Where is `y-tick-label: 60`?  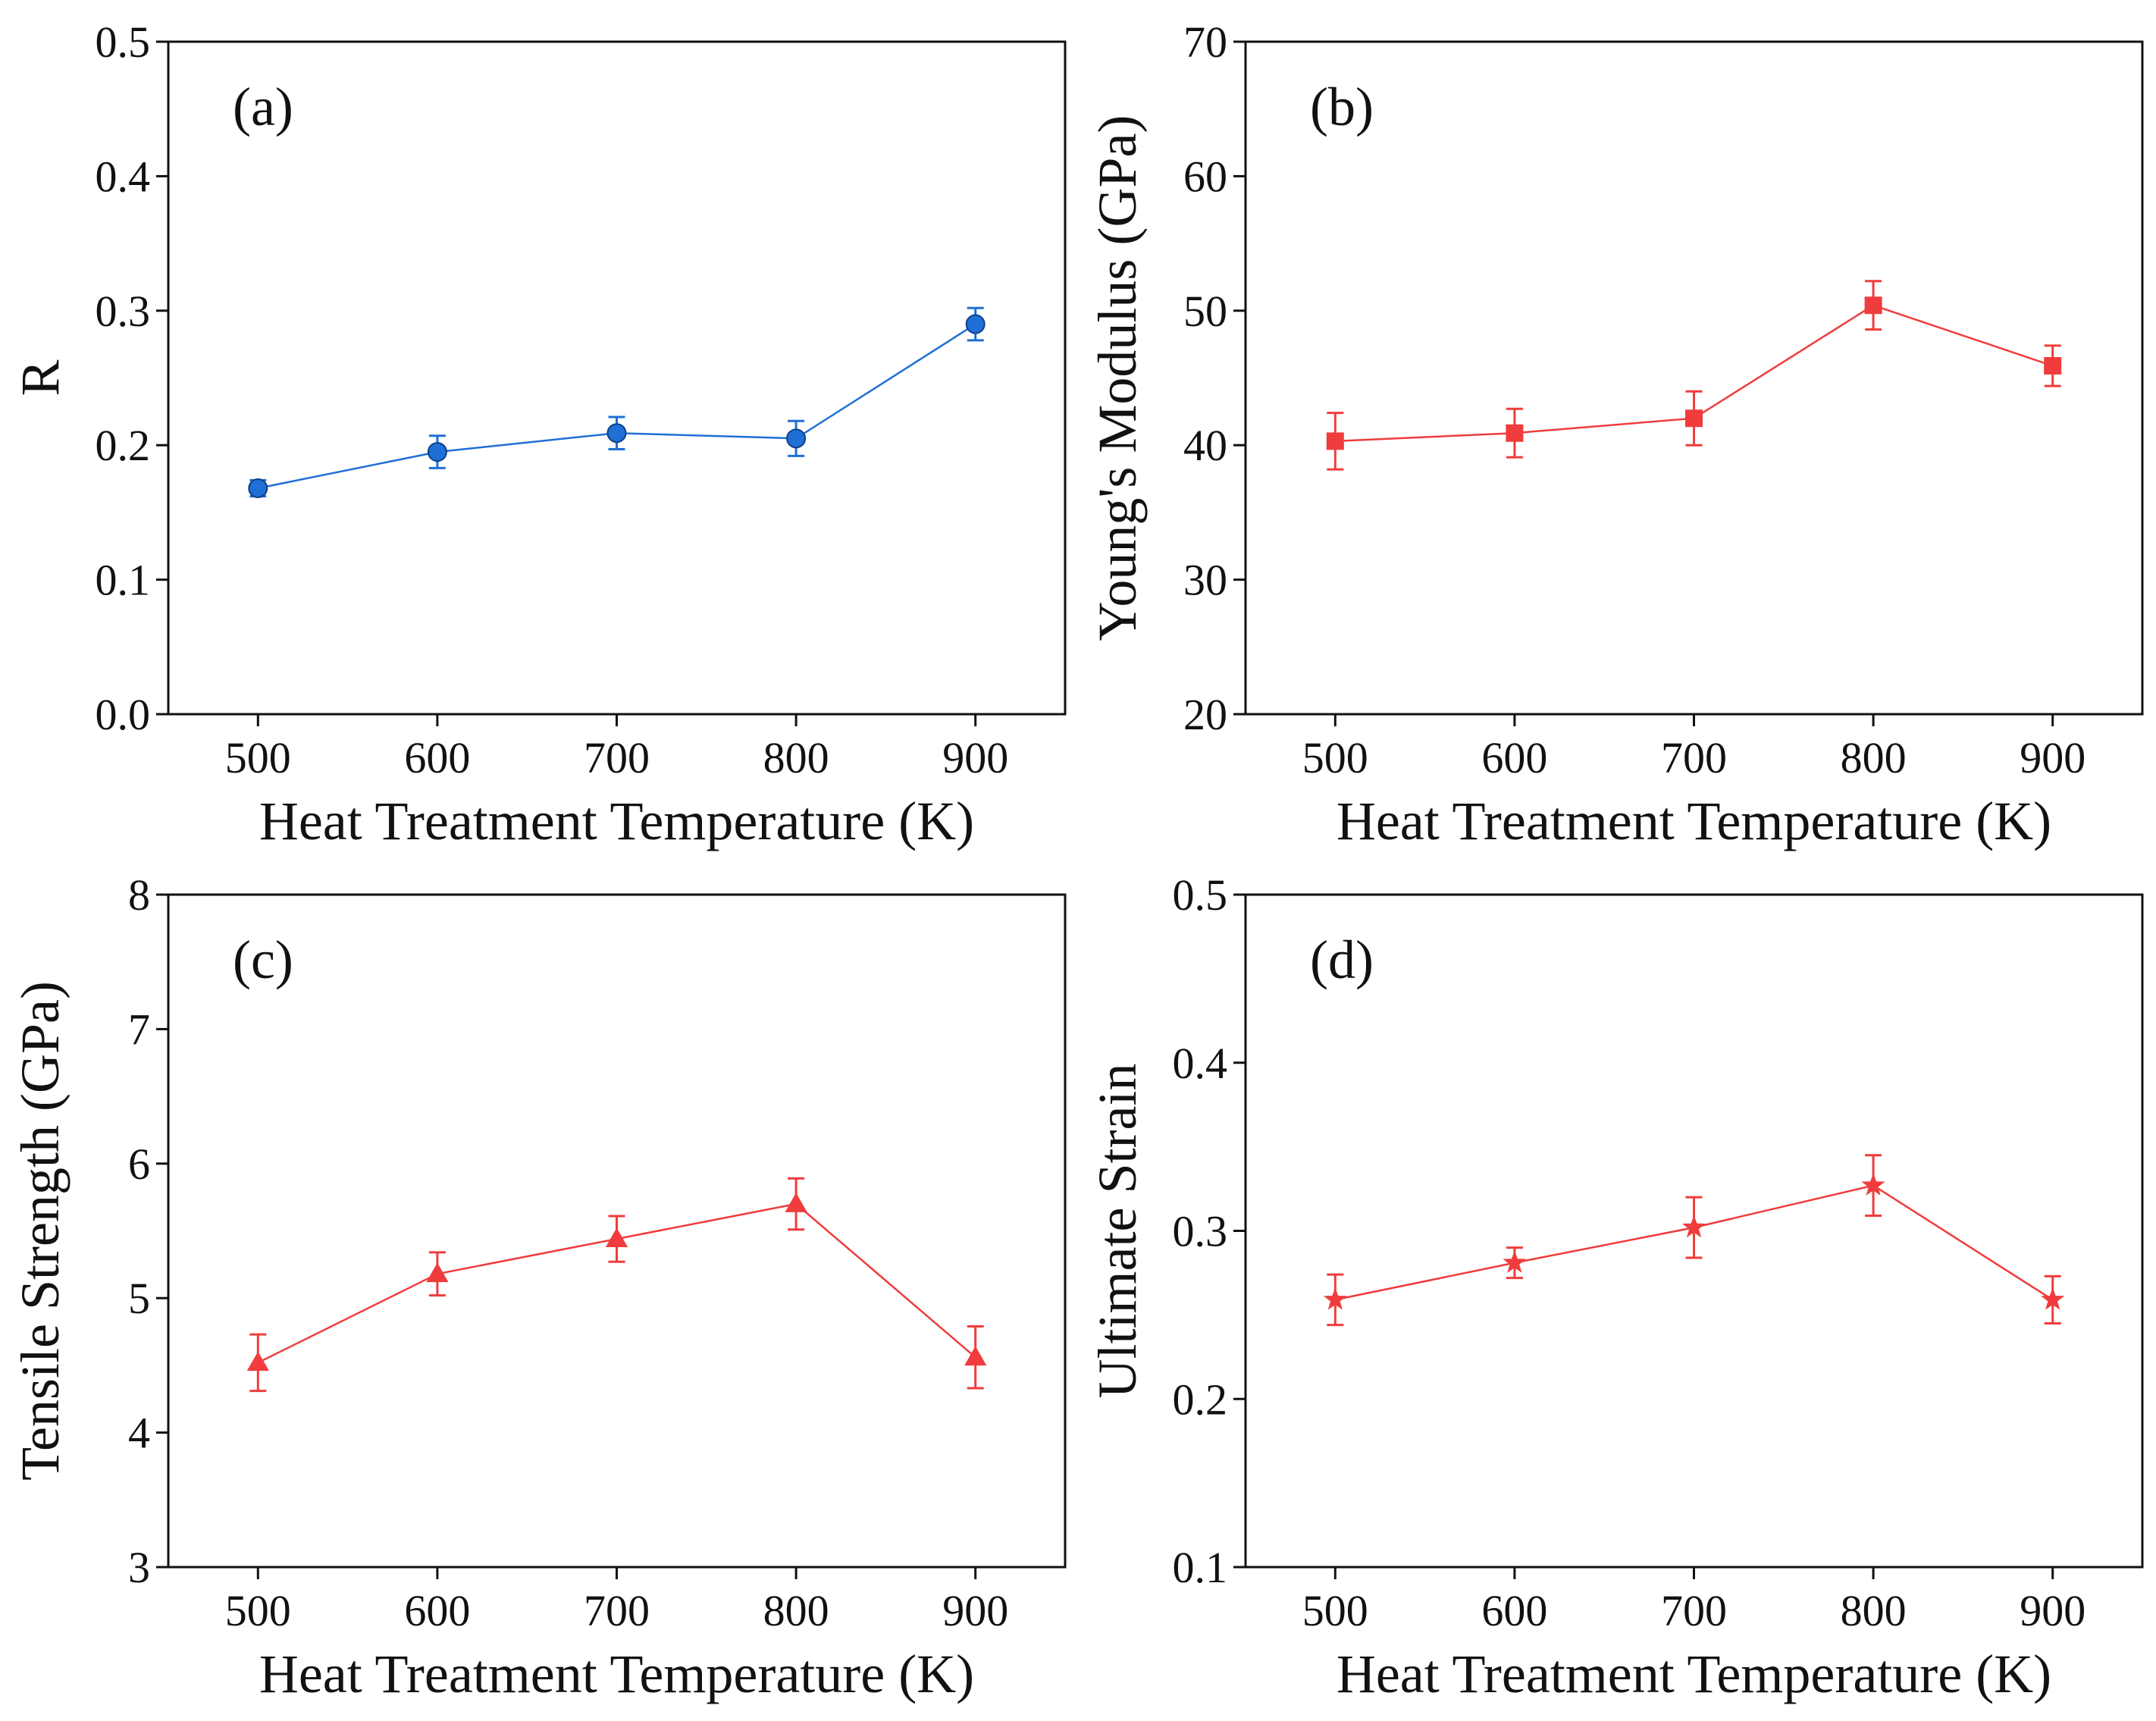
y-tick-label: 60 is located at coordinates (1205, 177).